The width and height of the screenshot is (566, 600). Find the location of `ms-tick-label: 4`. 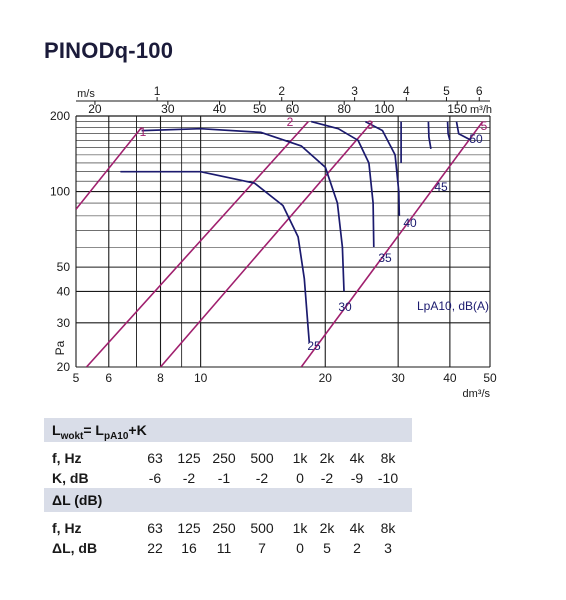

ms-tick-label: 4 is located at coordinates (406, 91).